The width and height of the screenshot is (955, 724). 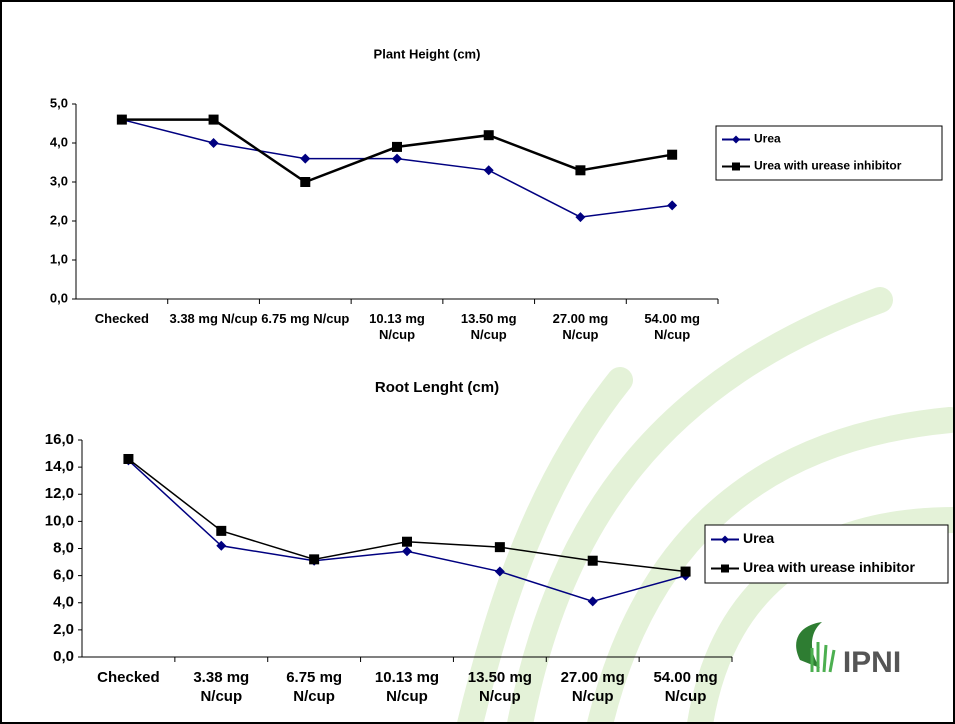 I want to click on y-tick-label: 16,0, so click(x=59, y=439).